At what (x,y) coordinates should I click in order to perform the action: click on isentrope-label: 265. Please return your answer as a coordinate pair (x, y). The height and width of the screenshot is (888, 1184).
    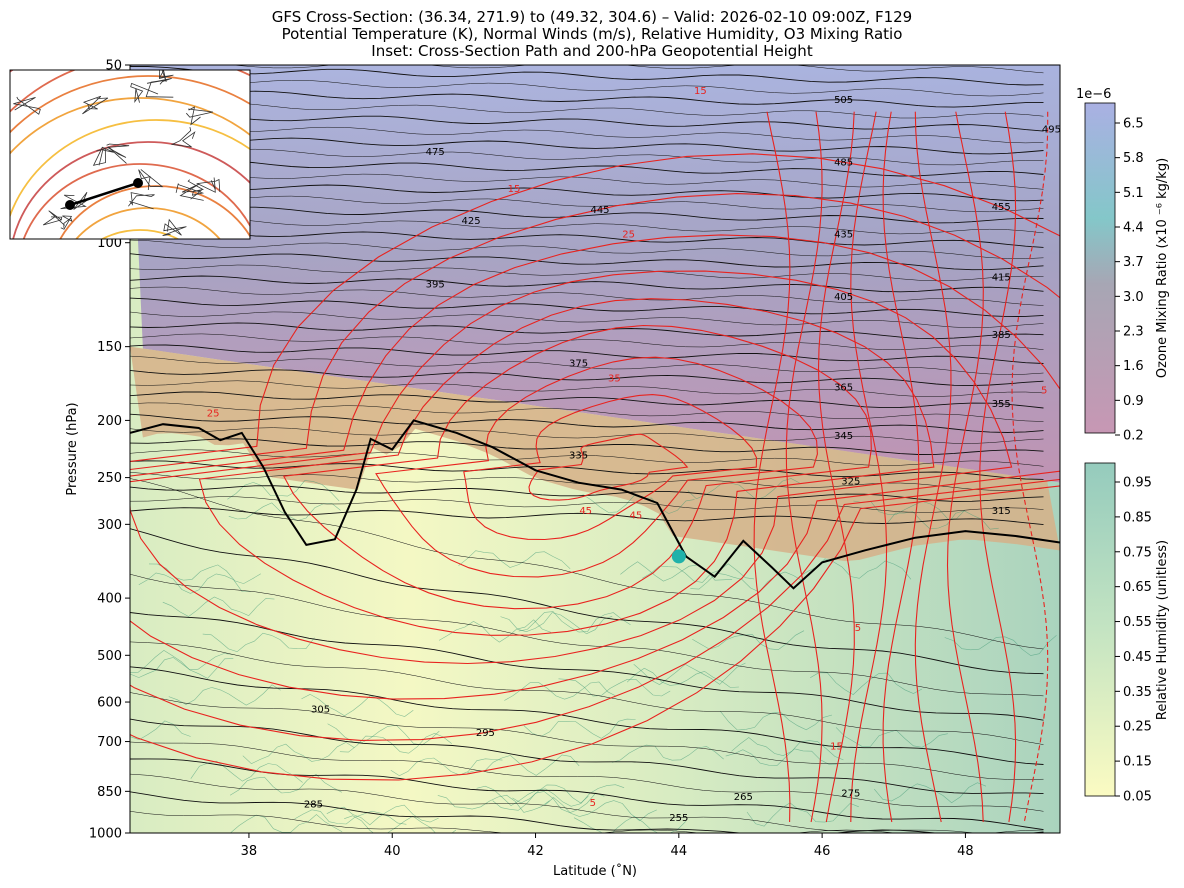
    Looking at the image, I should click on (743, 797).